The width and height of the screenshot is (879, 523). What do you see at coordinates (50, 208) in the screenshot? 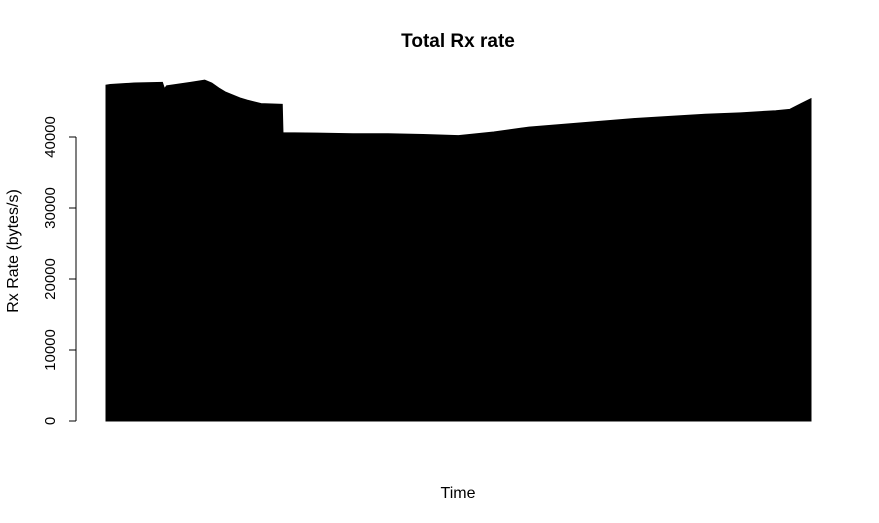
I see `y-tick-label: 30000` at bounding box center [50, 208].